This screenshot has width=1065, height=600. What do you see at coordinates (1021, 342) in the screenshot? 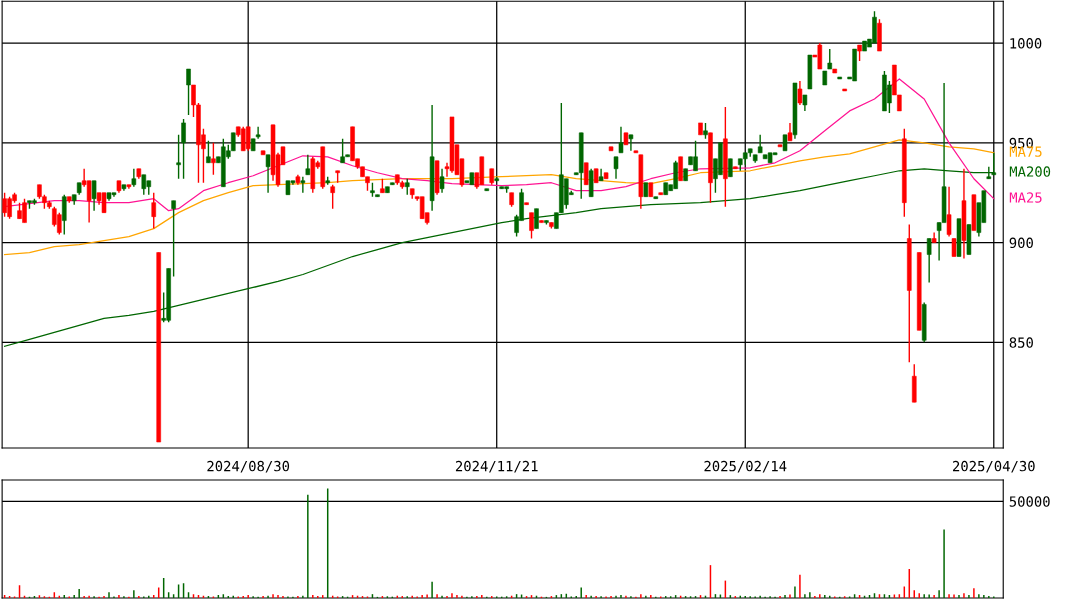
I see `y-tick-label: 850` at bounding box center [1021, 342].